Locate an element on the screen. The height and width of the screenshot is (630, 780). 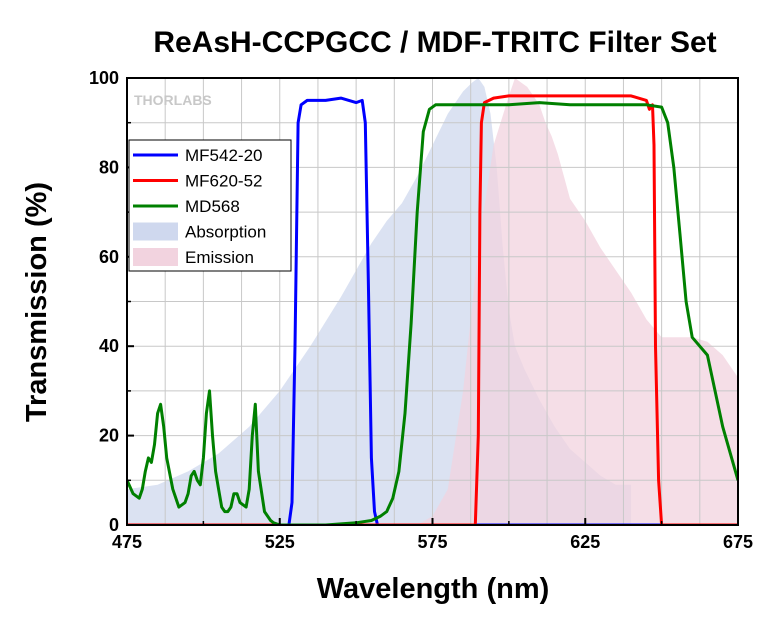
y-tick-label: 80 is located at coordinates (109, 167).